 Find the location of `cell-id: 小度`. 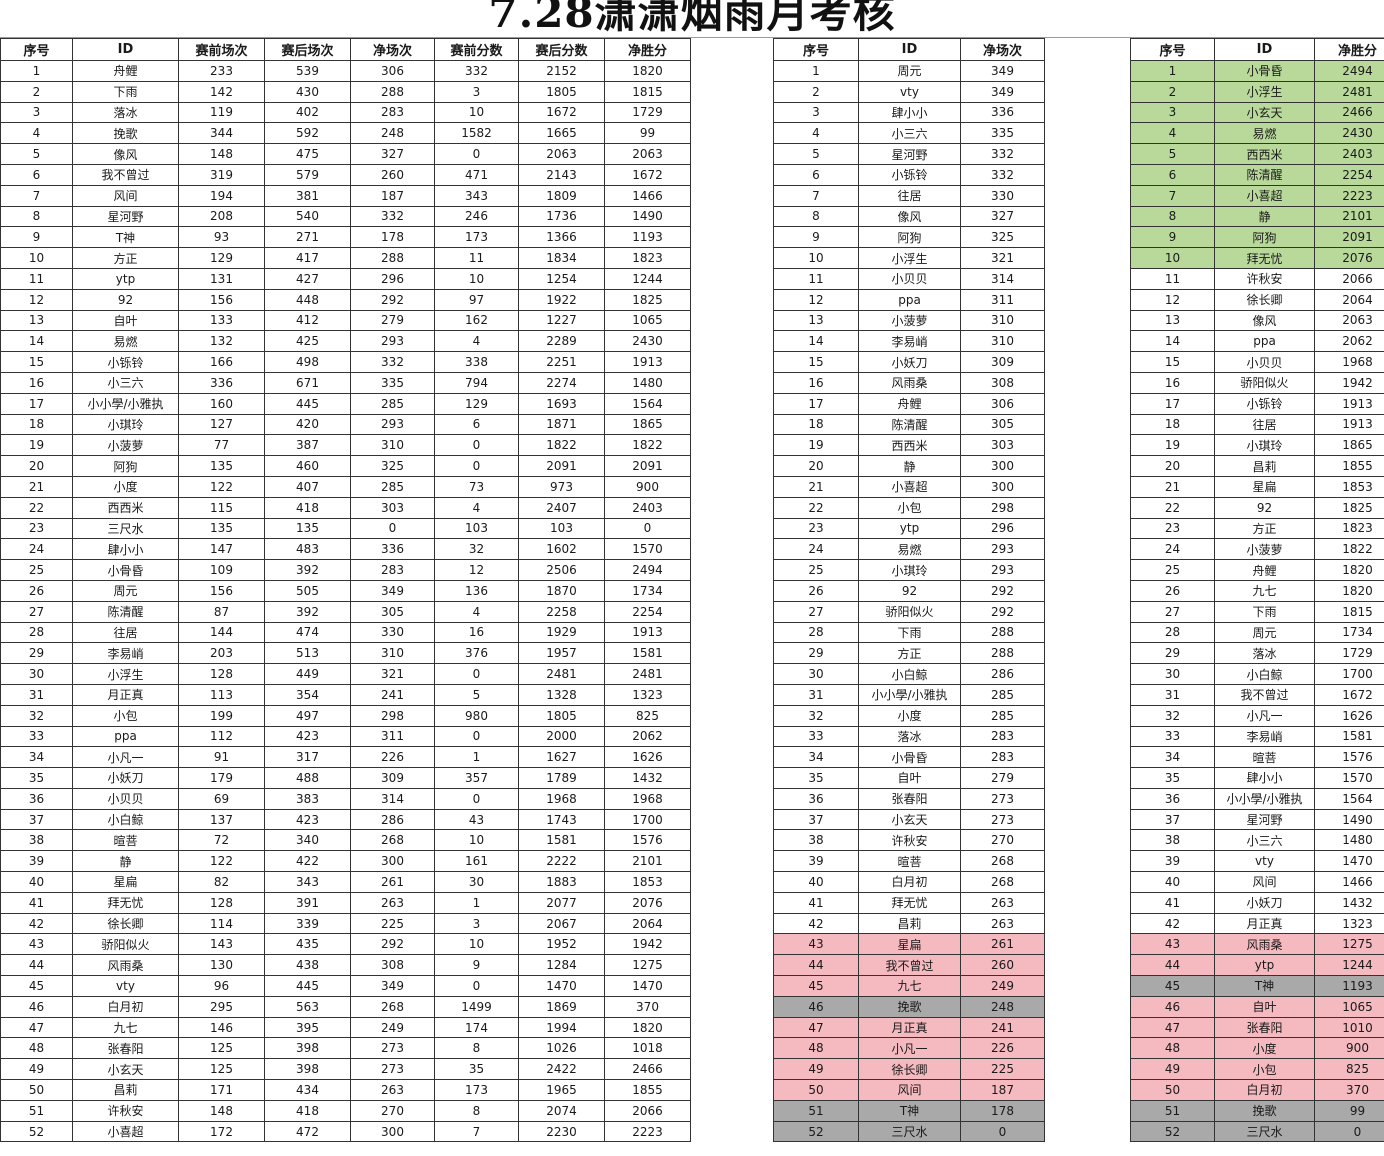

cell-id: 小度 is located at coordinates (1264, 1048).